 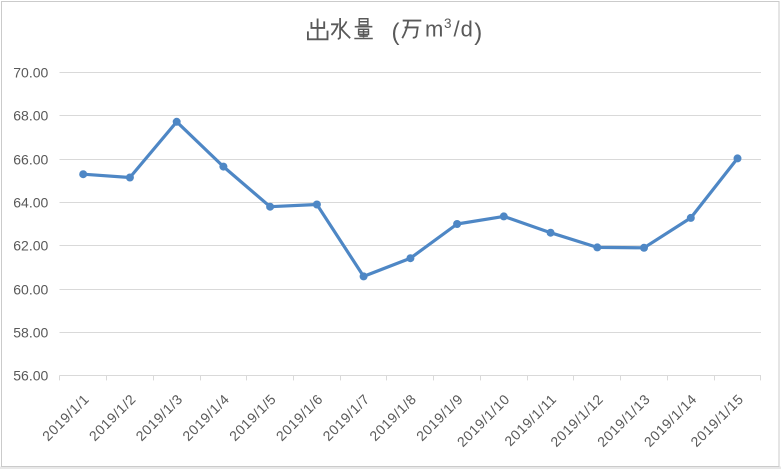 What do you see at coordinates (30, 116) in the screenshot?
I see `svg-text: 68.00` at bounding box center [30, 116].